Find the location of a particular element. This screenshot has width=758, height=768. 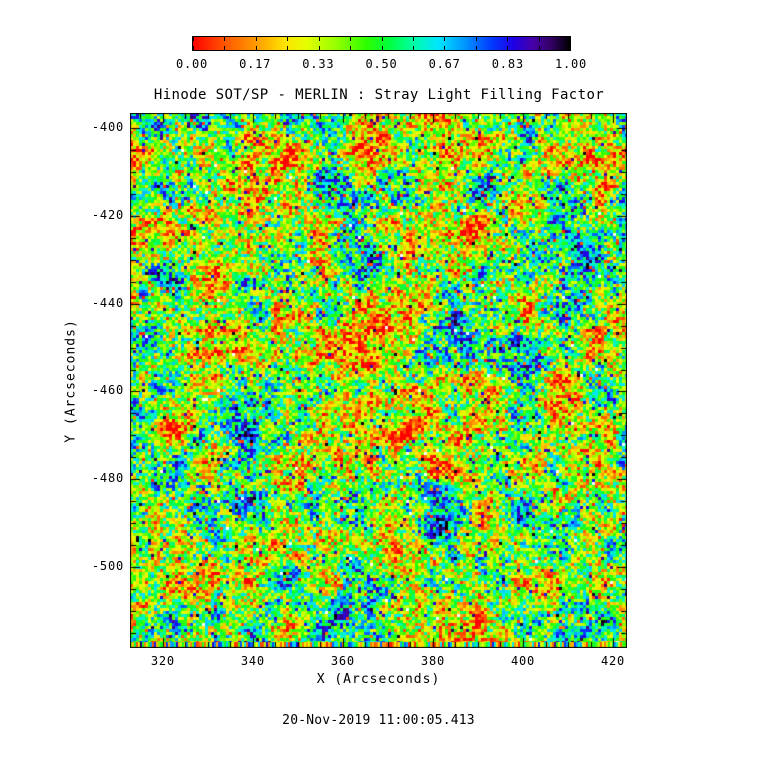

colorbar-tick-label: 0.33 is located at coordinates (318, 64).